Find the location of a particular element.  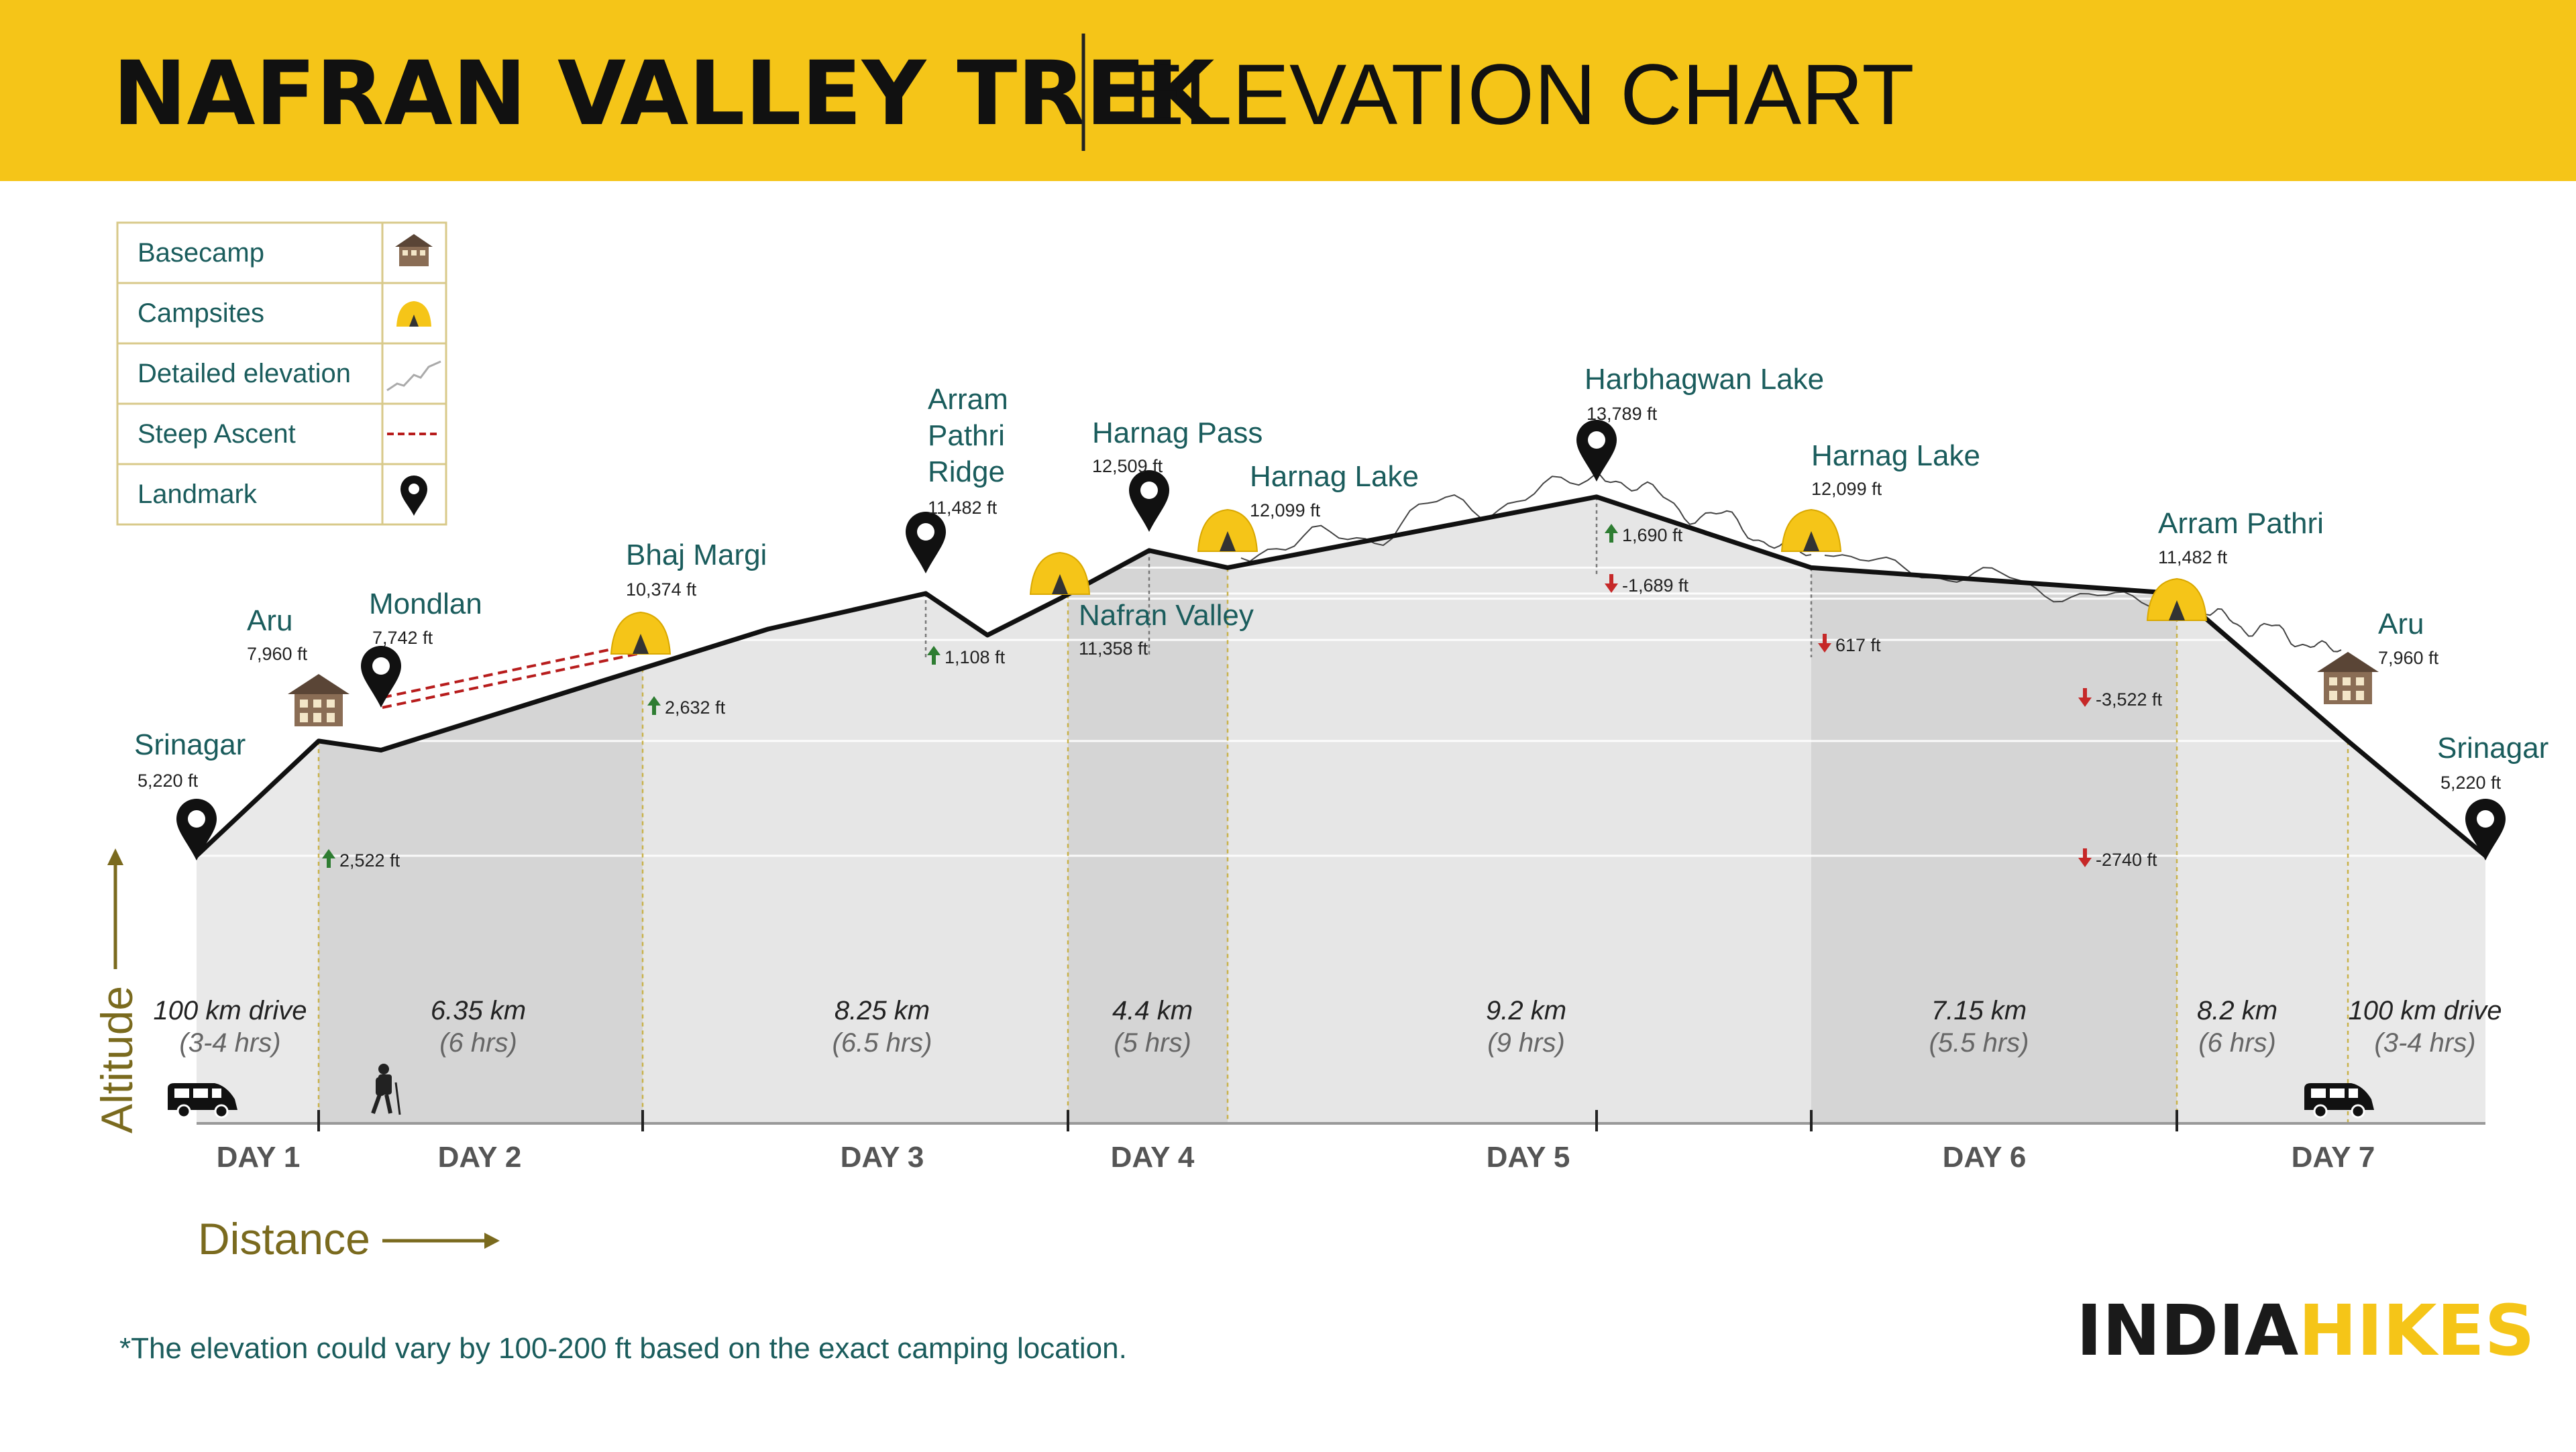

legend-label: Steep Ascent is located at coordinates (217, 434).